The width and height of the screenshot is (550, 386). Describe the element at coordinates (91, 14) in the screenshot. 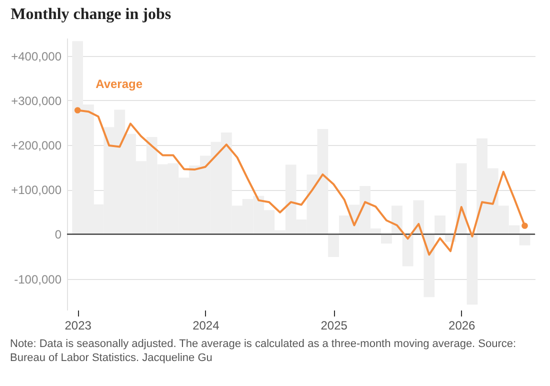

I see `chart-title: Monthly change in jobs` at that location.